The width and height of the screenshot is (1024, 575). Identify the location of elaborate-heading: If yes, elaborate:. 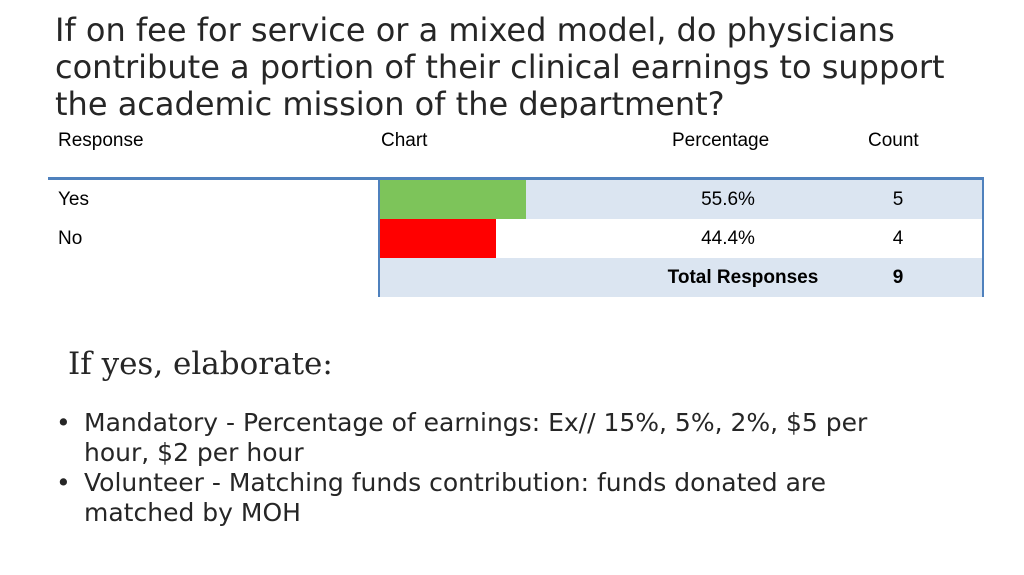
(200, 364).